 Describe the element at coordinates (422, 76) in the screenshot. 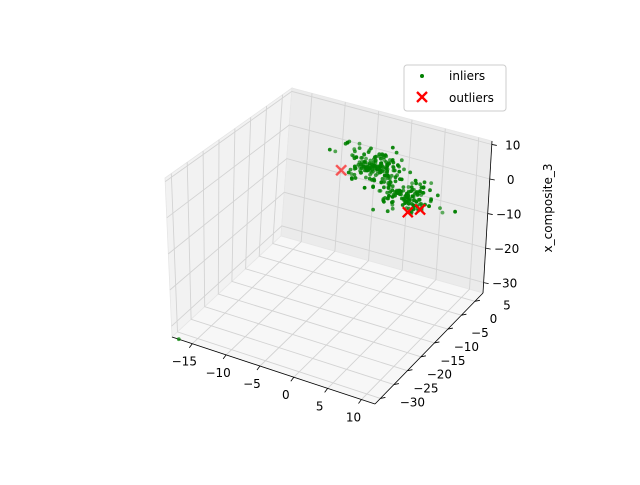

I see `legend-inlier-marker` at that location.